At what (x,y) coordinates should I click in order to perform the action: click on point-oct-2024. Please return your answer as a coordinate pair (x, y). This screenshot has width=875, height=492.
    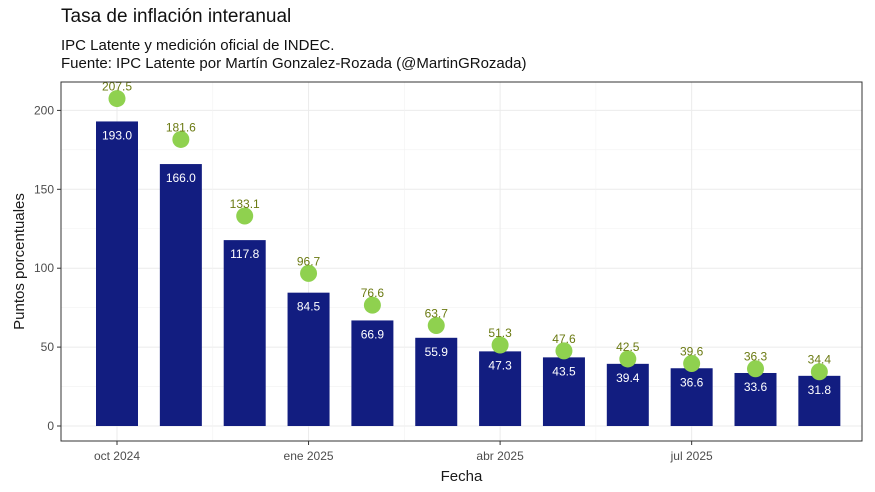
    Looking at the image, I should click on (117, 99).